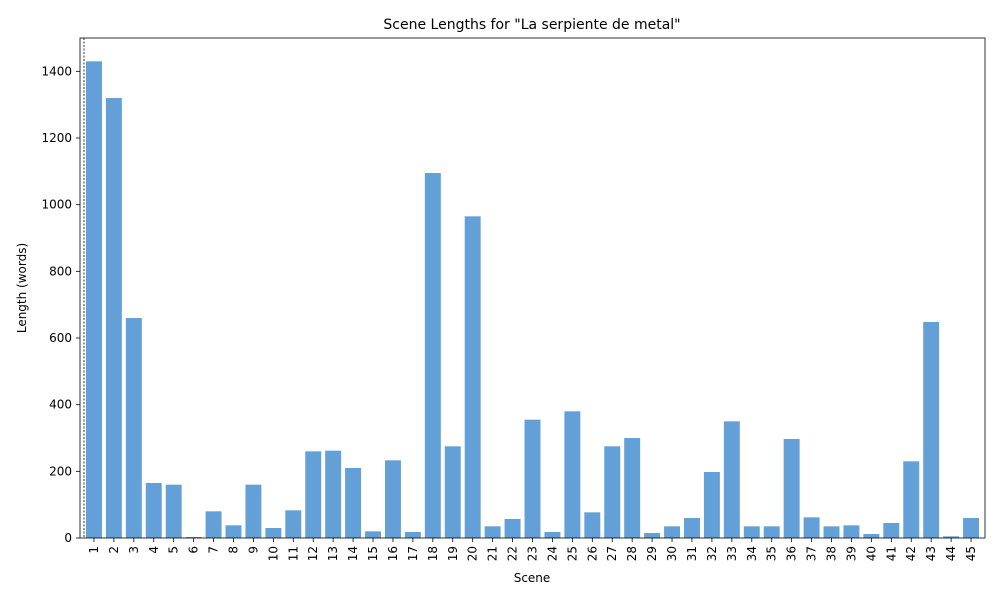  What do you see at coordinates (22, 288) in the screenshot?
I see `y-axis-label: Length (words)` at bounding box center [22, 288].